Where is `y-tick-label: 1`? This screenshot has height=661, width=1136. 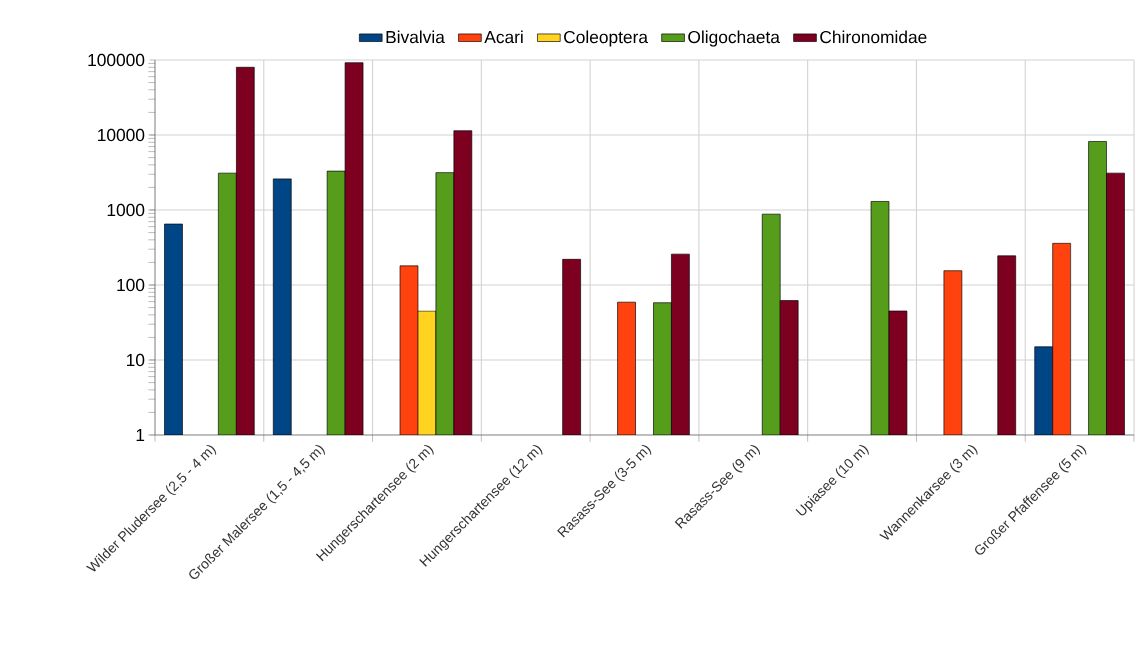 y-tick-label: 1 is located at coordinates (140, 435).